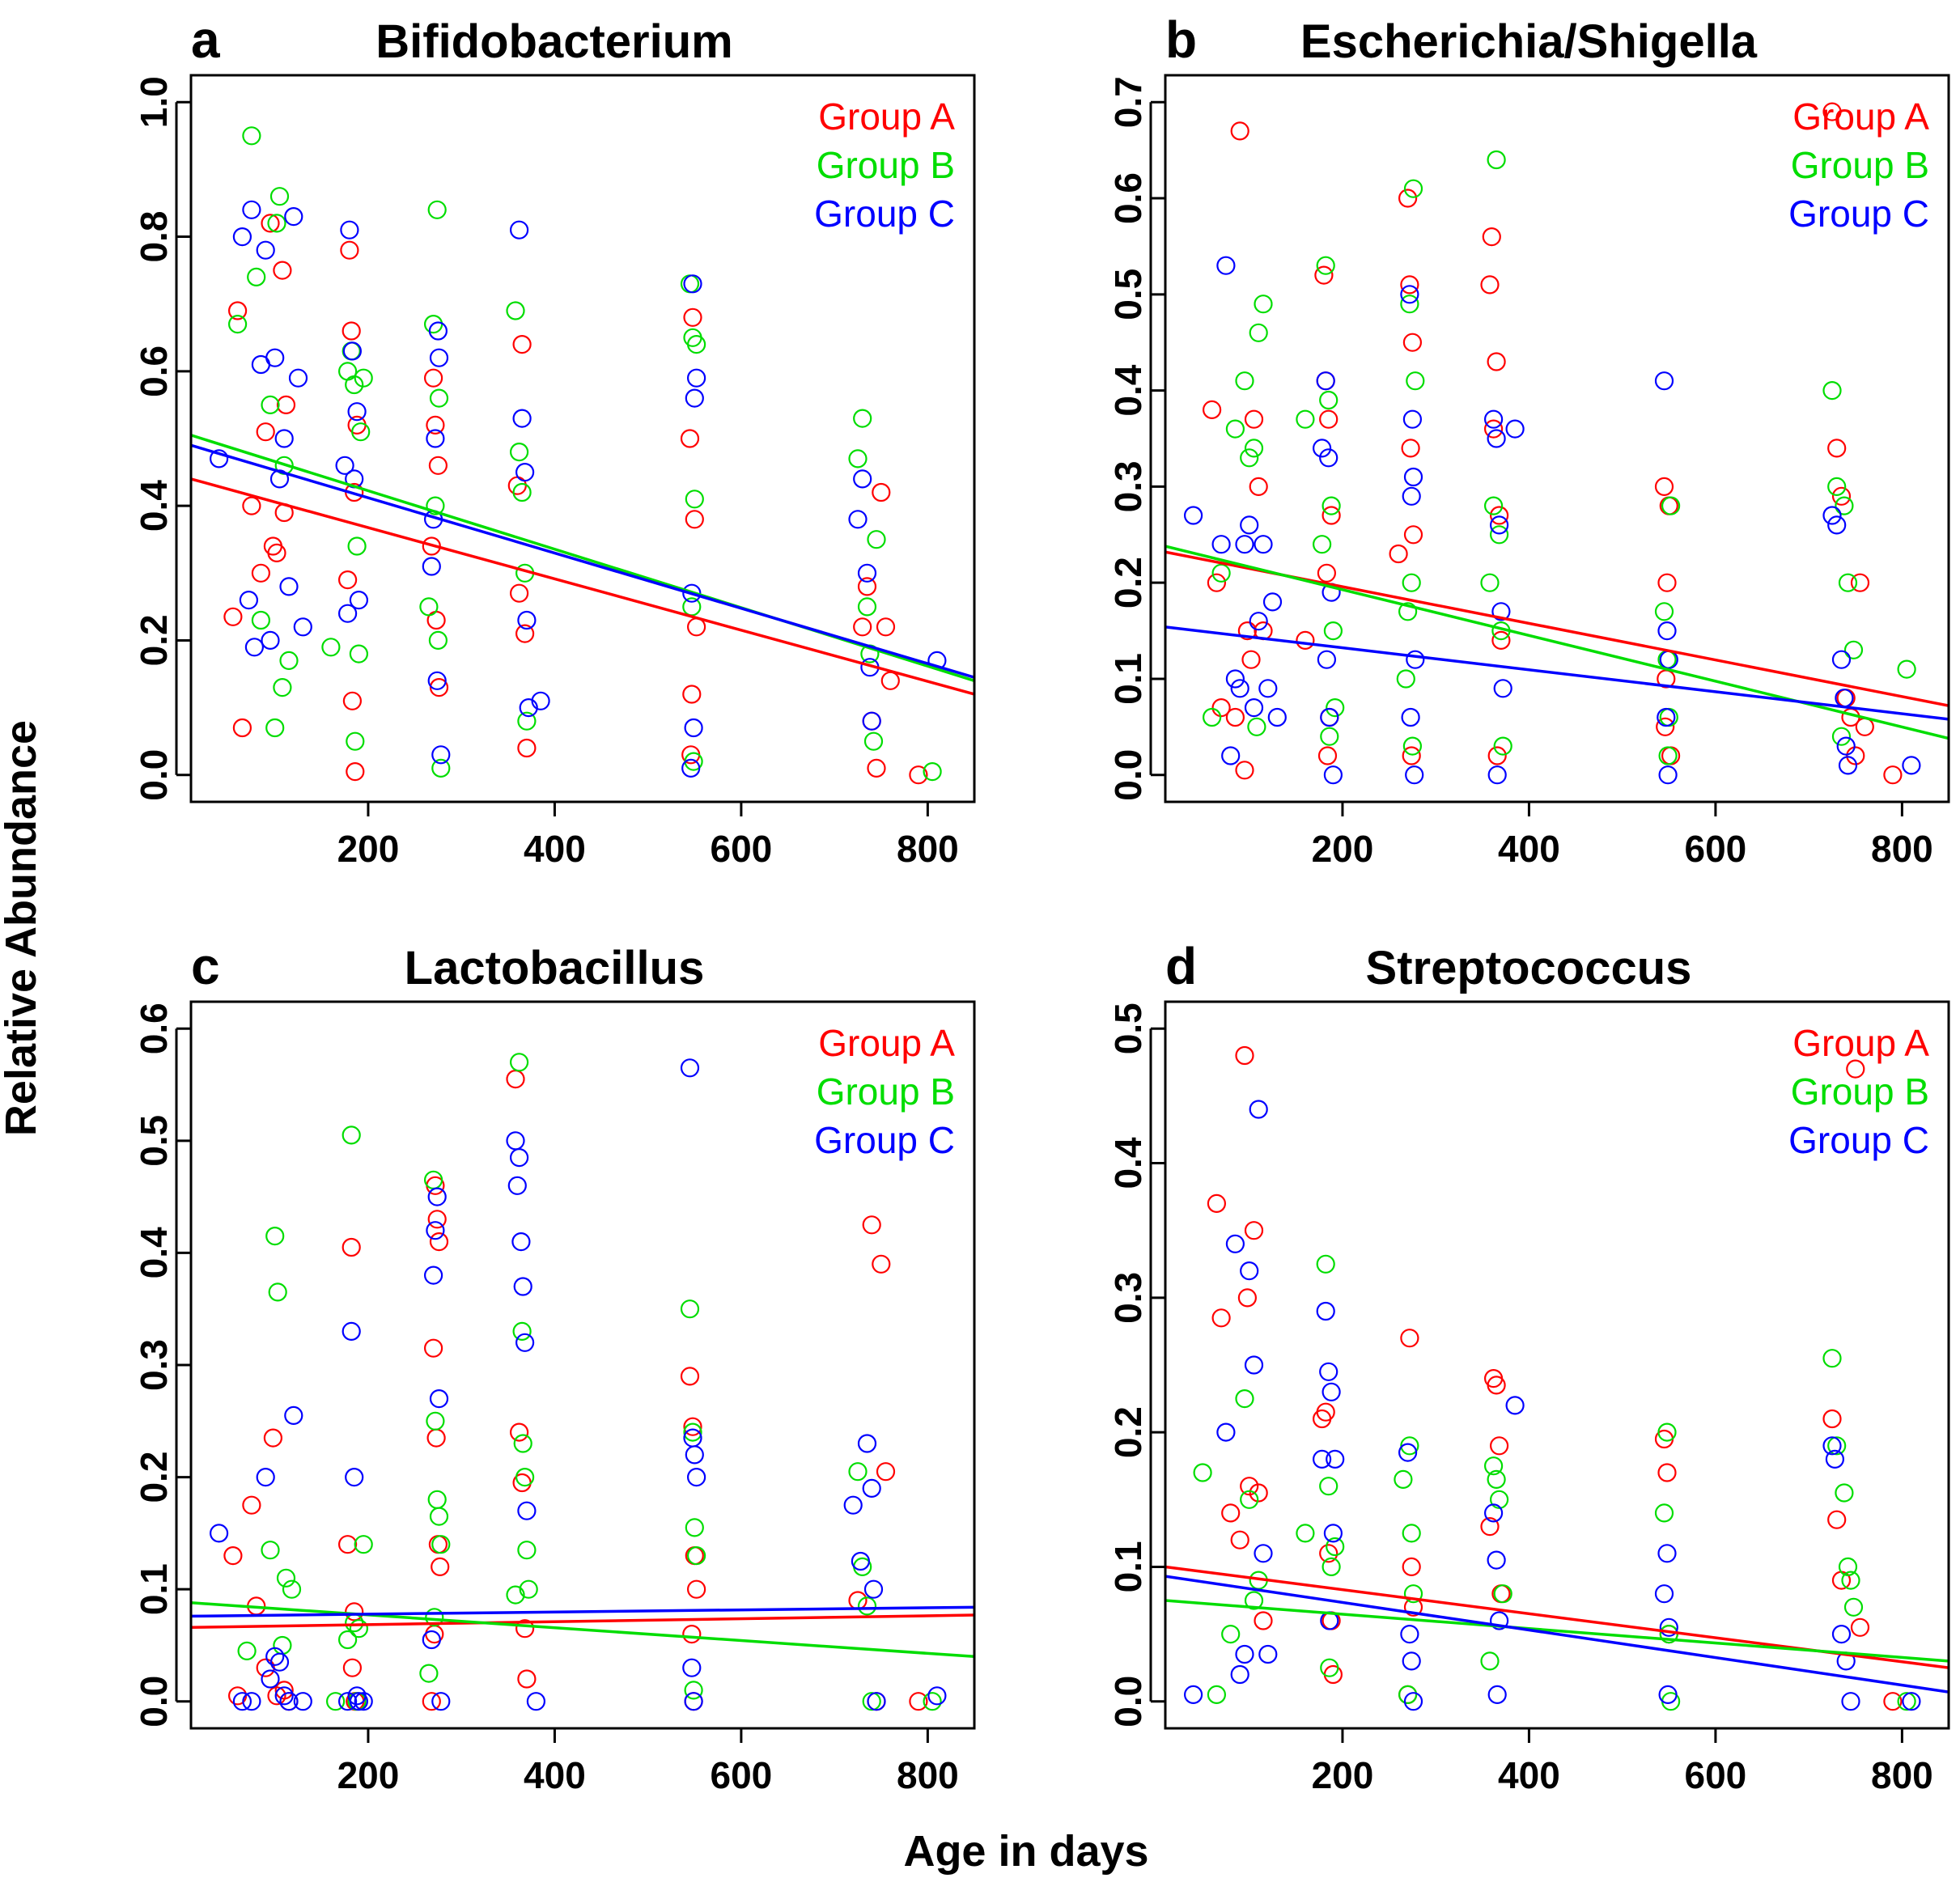 Image resolution: width=1960 pixels, height=1895 pixels. Describe the element at coordinates (154, 640) in the screenshot. I see `y-tick-label: 0.2` at that location.